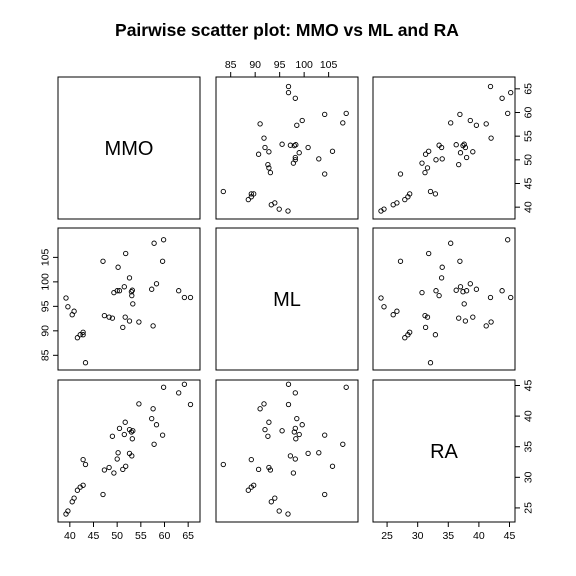 The image size is (576, 576). What do you see at coordinates (281, 68) in the screenshot?
I see `x-axis-ml: 85 90 95 100 105` at bounding box center [281, 68].